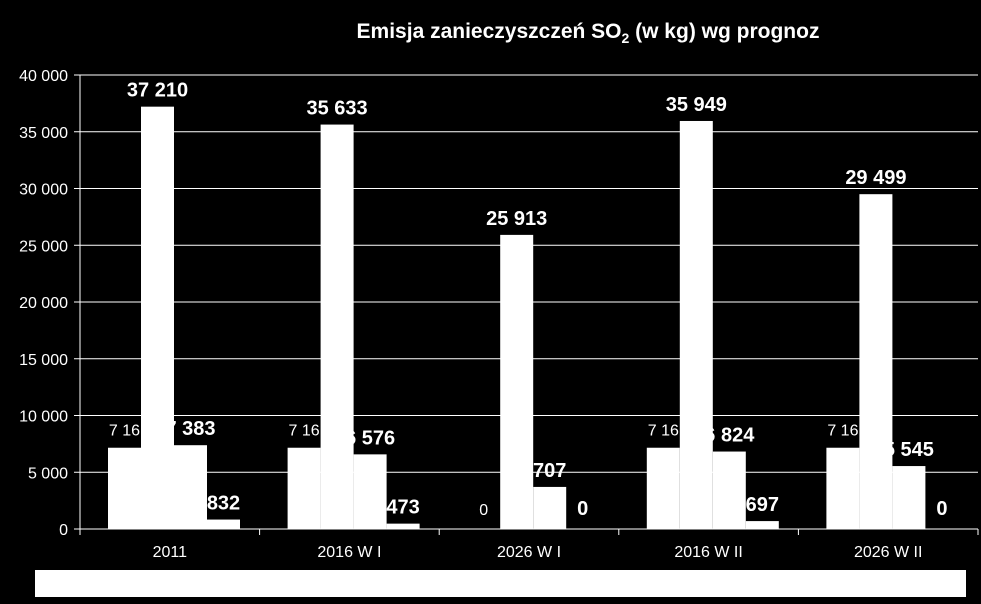 The width and height of the screenshot is (981, 604). What do you see at coordinates (724, 31) in the screenshot?
I see `chart-title-suffix: (w kg) wg prognoz` at bounding box center [724, 31].